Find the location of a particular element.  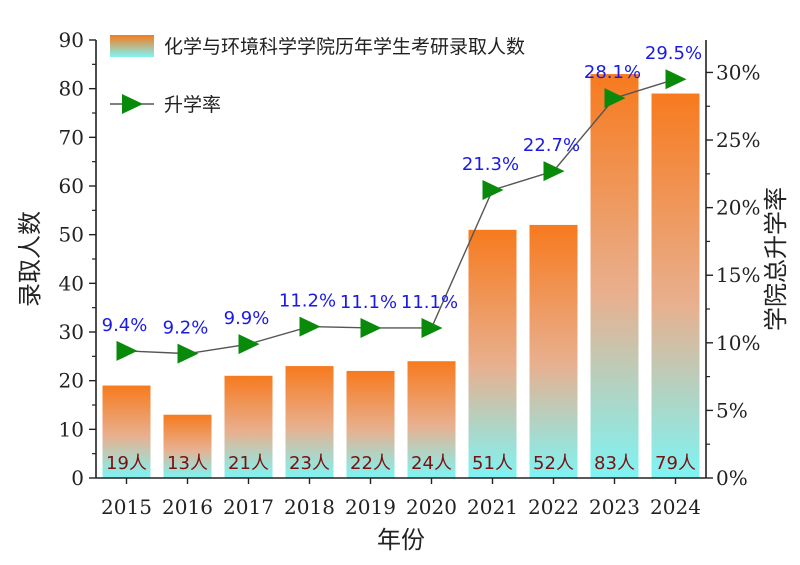

rate-marker-2015 is located at coordinates (127, 350).